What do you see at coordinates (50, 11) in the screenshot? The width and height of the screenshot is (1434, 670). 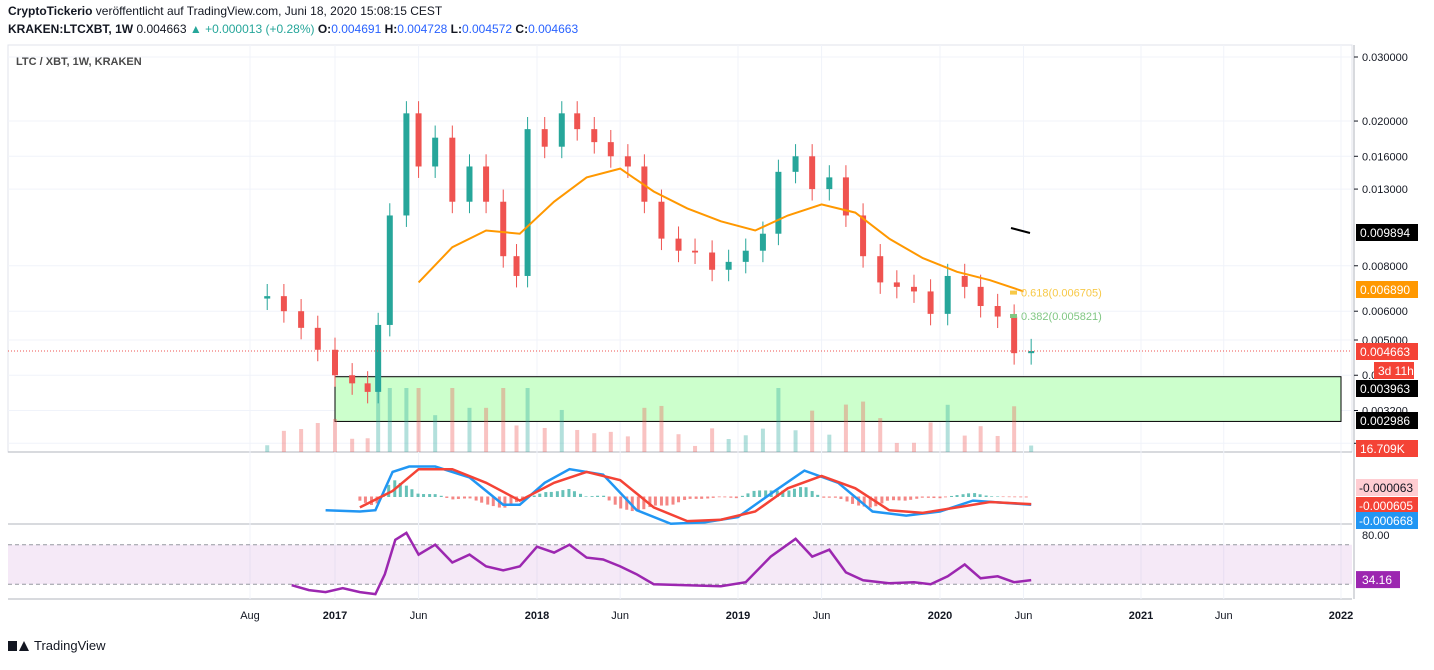 I see `publisher-name: CryptoTickerio` at bounding box center [50, 11].